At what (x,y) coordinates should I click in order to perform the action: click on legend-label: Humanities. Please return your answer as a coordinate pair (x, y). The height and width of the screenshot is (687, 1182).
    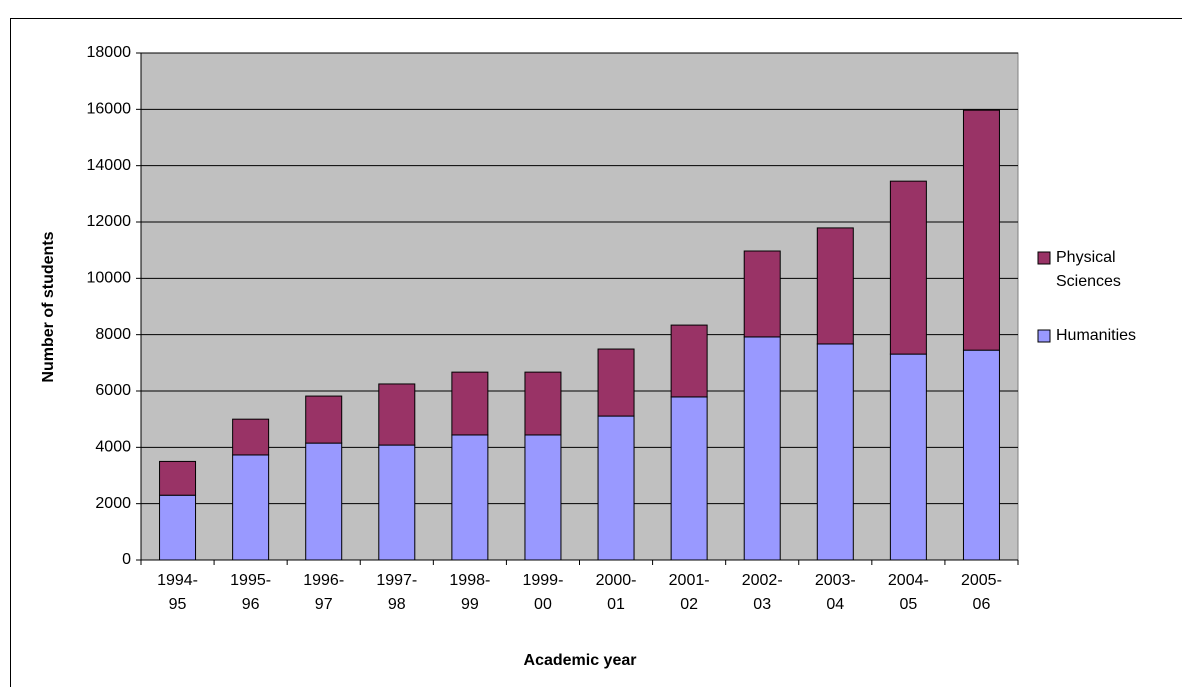
    Looking at the image, I should click on (1096, 335).